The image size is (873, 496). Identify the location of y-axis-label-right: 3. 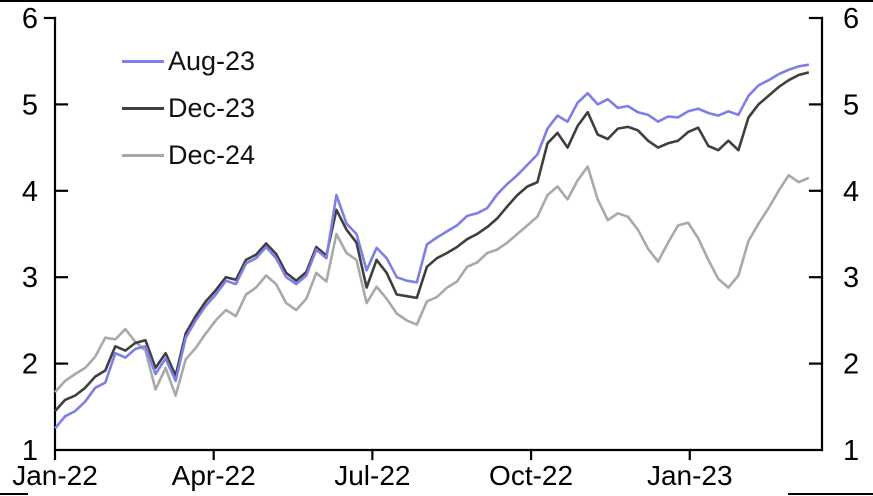
(851, 278).